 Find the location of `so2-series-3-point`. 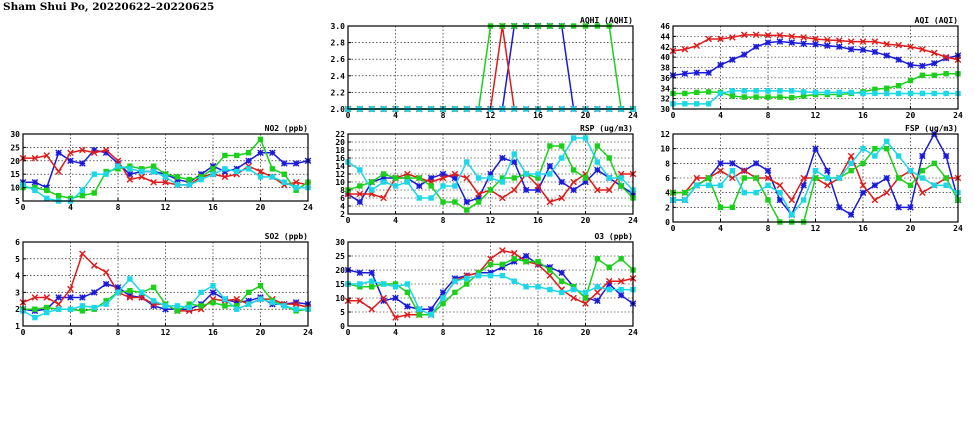

so2-series-3-point is located at coordinates (213, 302).